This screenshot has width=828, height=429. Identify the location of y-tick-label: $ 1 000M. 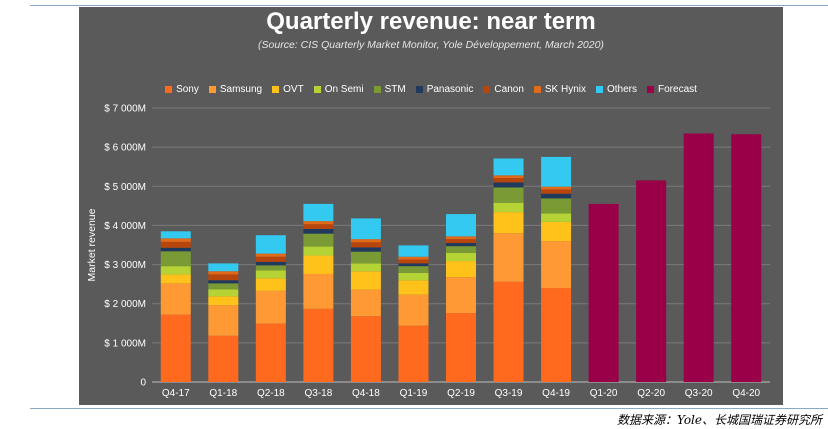
(125, 343).